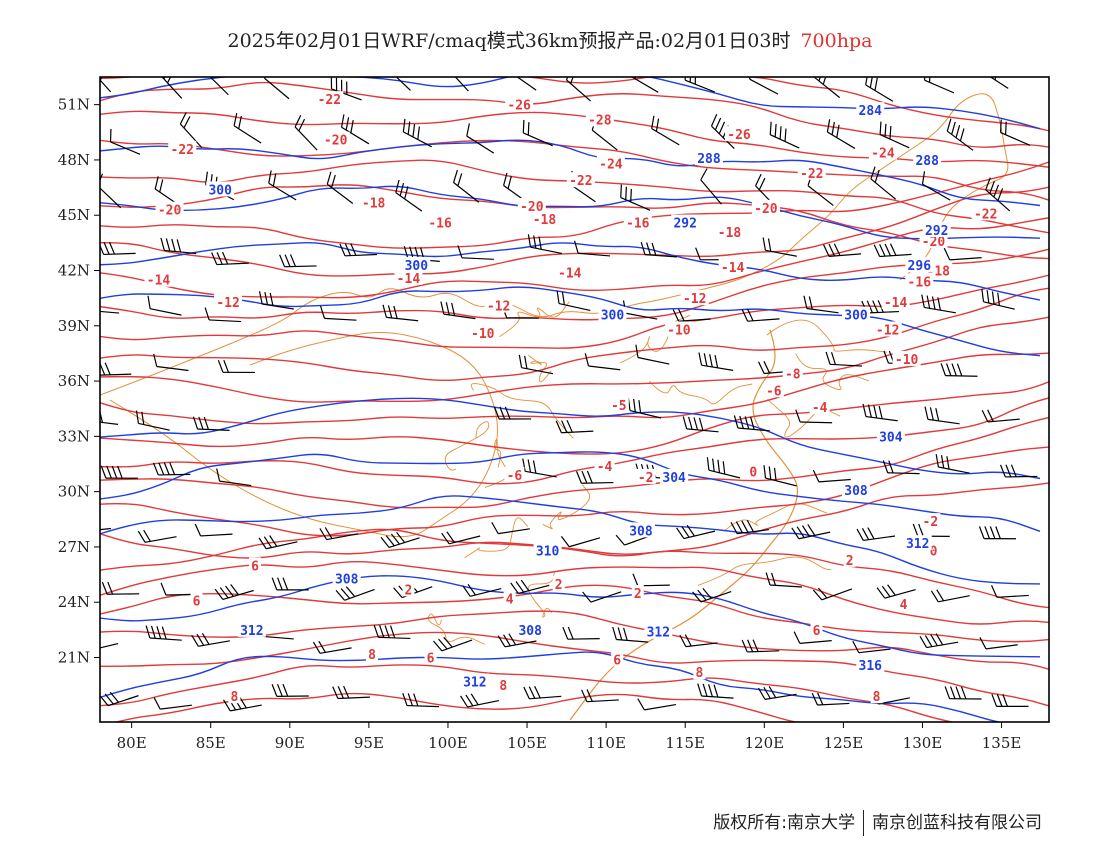 This screenshot has height=850, width=1100. I want to click on geopotential-isoline, so click(570, 438).